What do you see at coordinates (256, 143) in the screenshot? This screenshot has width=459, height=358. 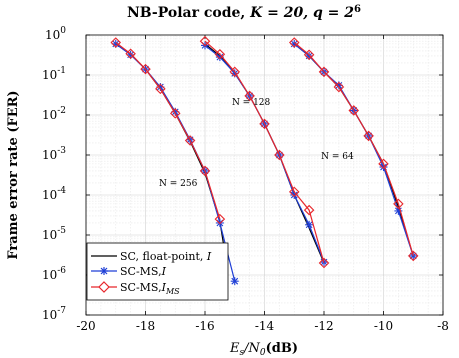 I see `annotation-layer: N = 256 N = 128 N = 64` at bounding box center [256, 143].